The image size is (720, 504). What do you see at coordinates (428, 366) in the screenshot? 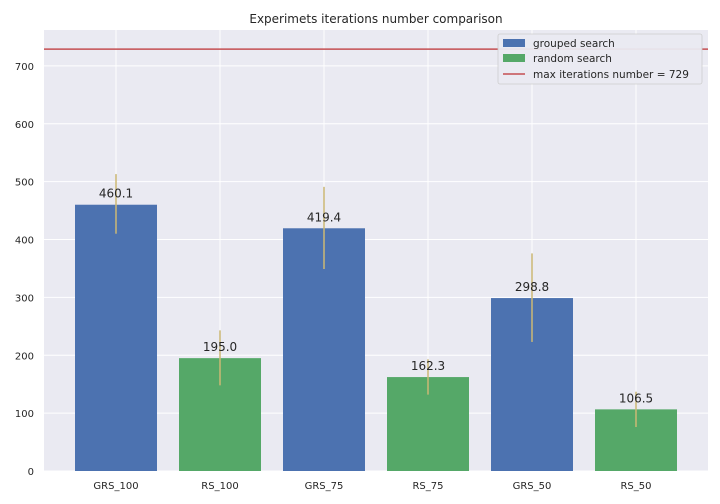
I see `data-label-RS_75: 162.3` at bounding box center [428, 366].